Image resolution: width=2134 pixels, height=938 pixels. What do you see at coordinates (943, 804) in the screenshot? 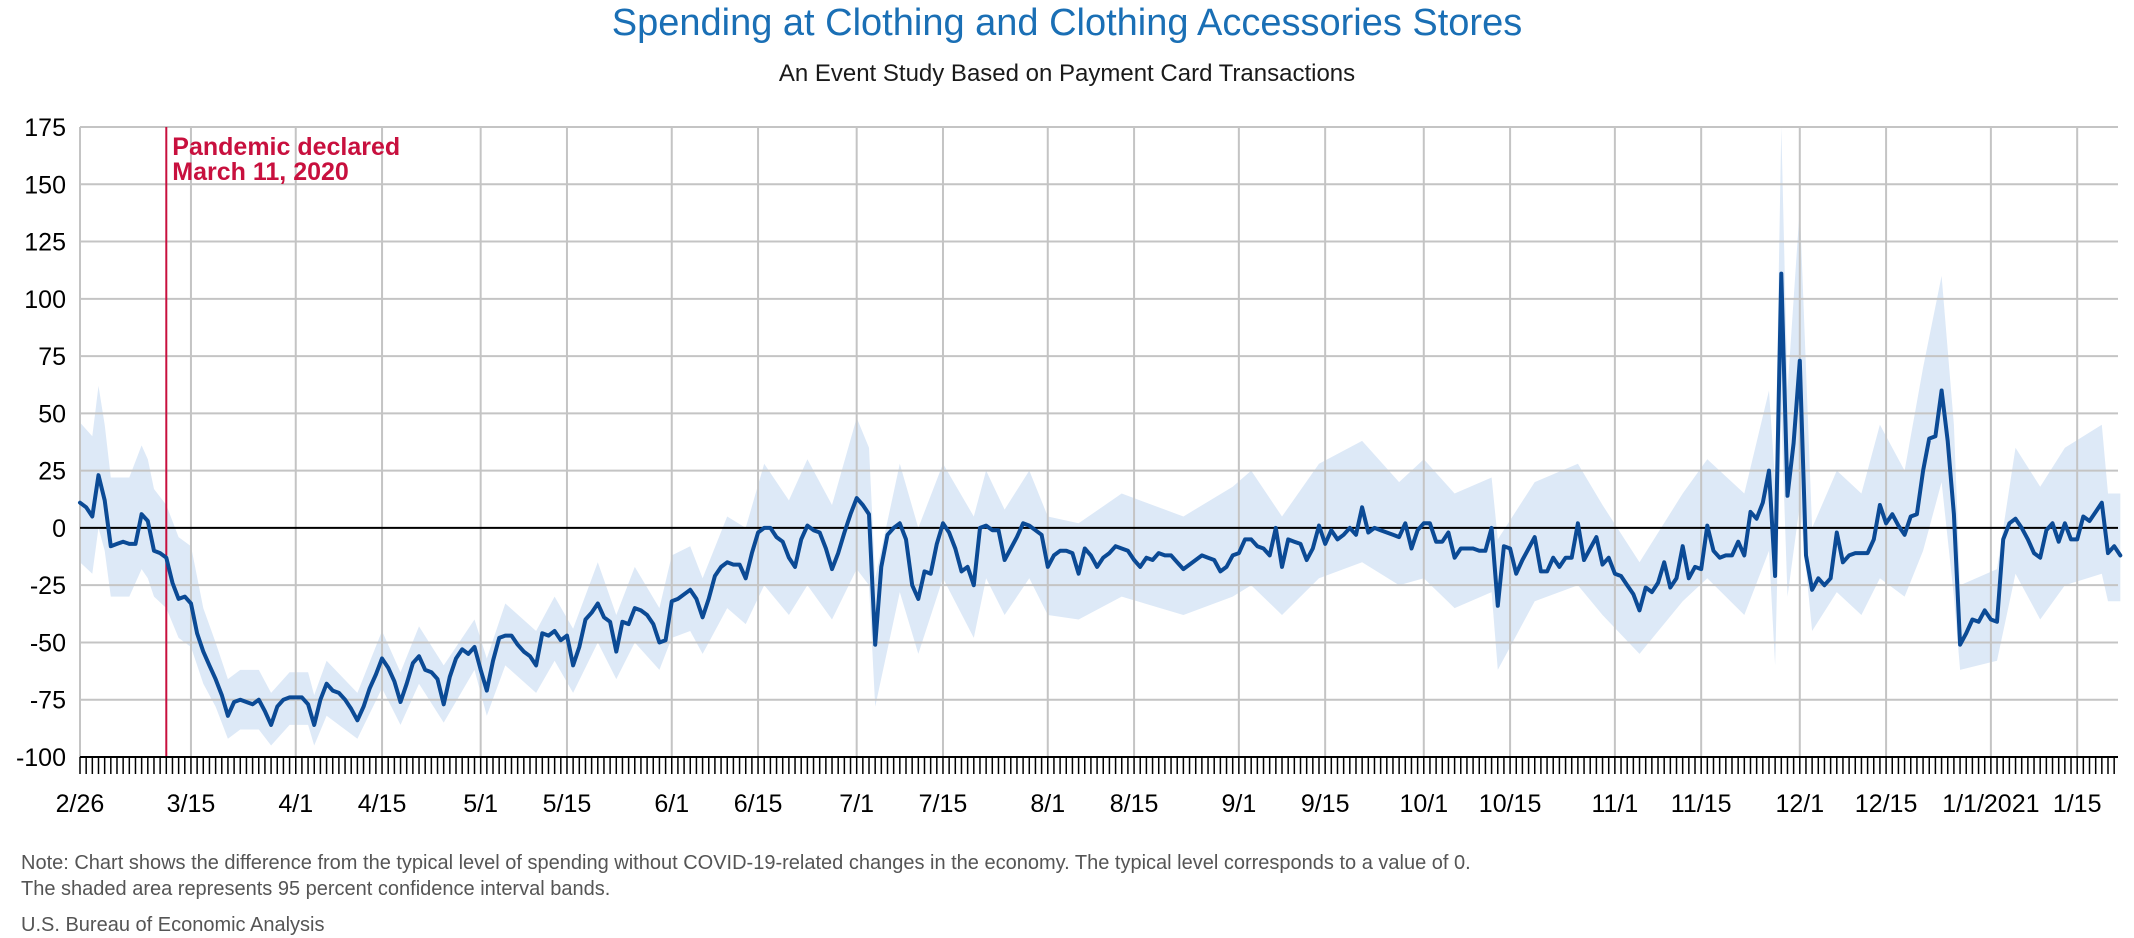
I see `x-tick-label: 7/15` at bounding box center [943, 804].